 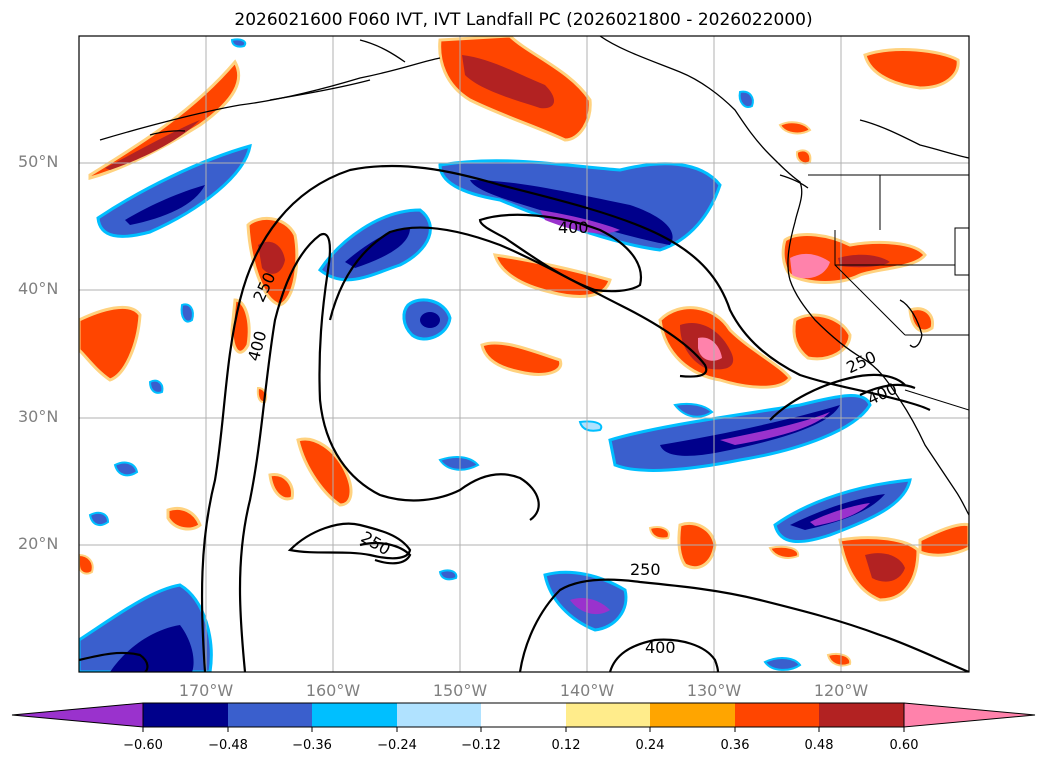 What do you see at coordinates (228, 745) in the screenshot?
I see `colorbar-tick-label: −0.48` at bounding box center [228, 745].